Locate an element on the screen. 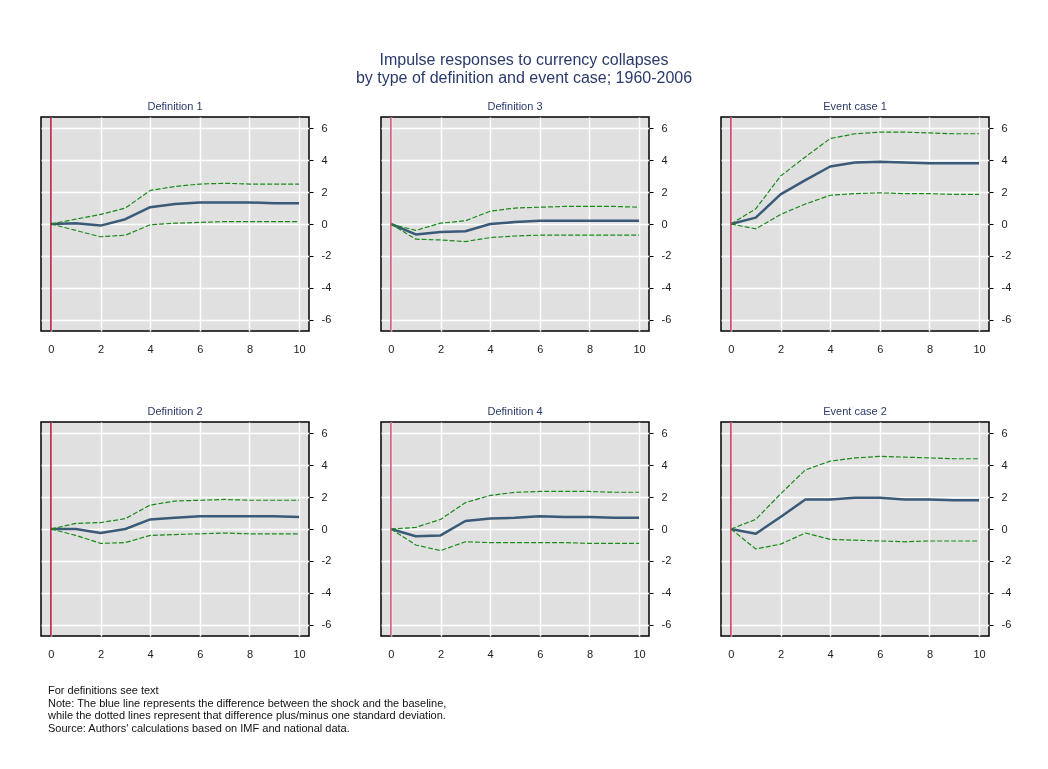 The image size is (1048, 769). text: Note: The blue line represents the difference between the shock and the baseline, is located at coordinates (247, 702).